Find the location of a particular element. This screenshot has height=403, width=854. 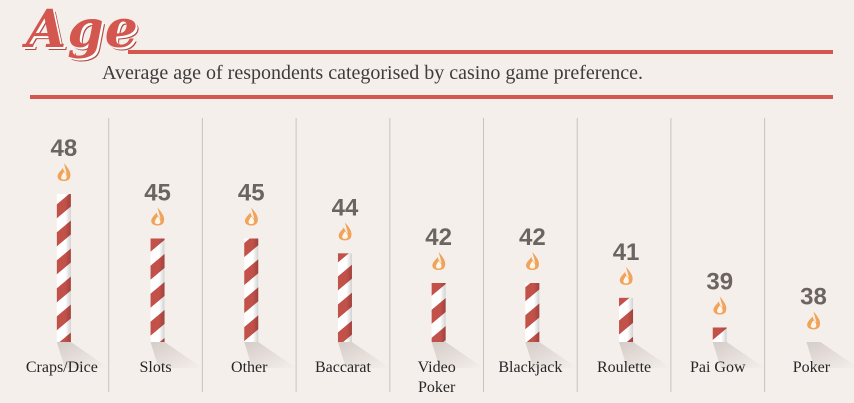

category-label-5: Video Poker is located at coordinates (437, 377).